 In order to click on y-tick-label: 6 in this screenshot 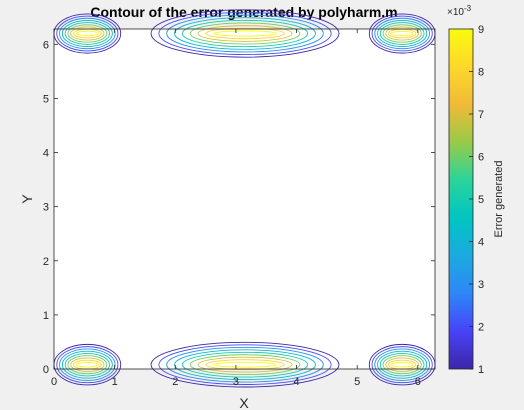, I will do `click(46, 45)`.